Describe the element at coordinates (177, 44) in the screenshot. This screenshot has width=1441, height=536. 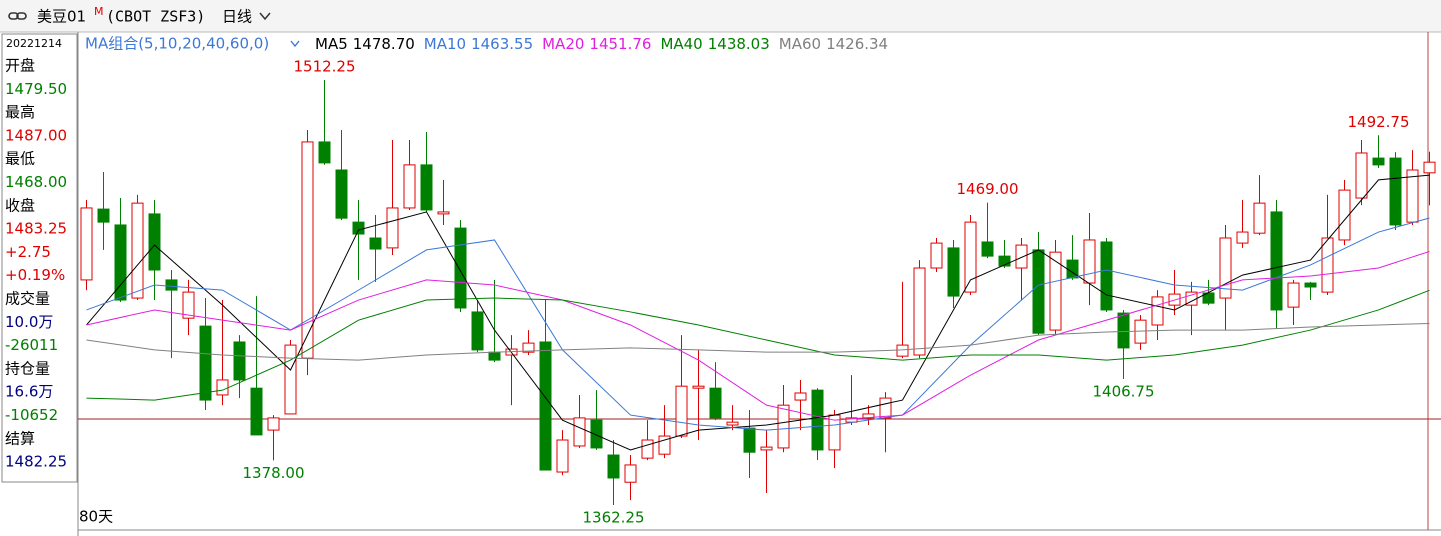
I see `ma-group: MA组合(5,10,20,40,60,0)` at that location.